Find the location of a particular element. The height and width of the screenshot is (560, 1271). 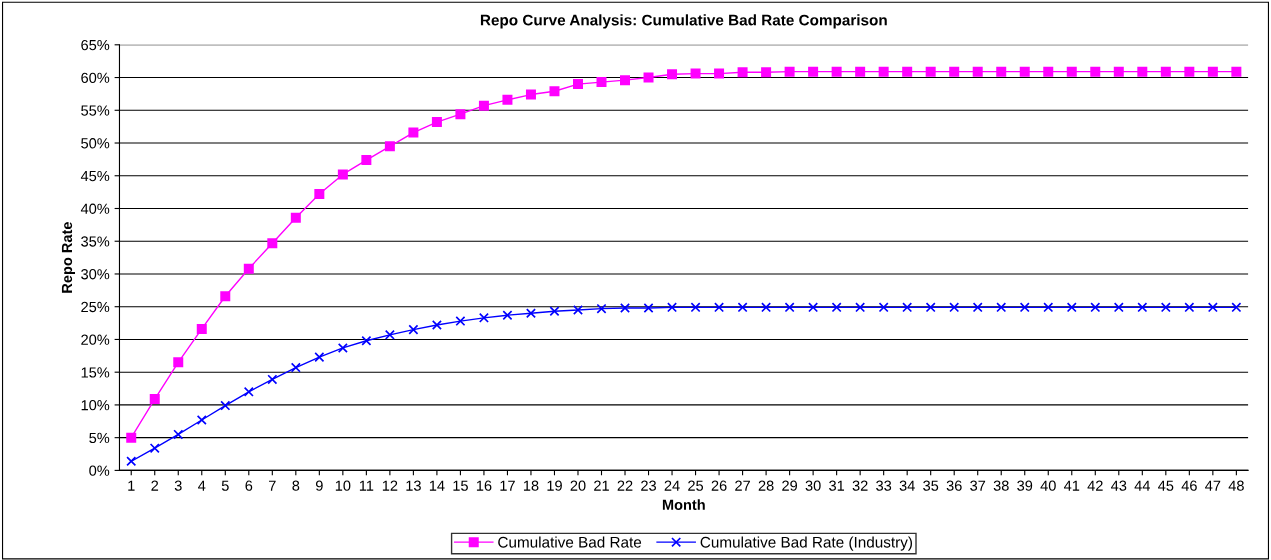

y-tick-label: 20% is located at coordinates (95, 339).